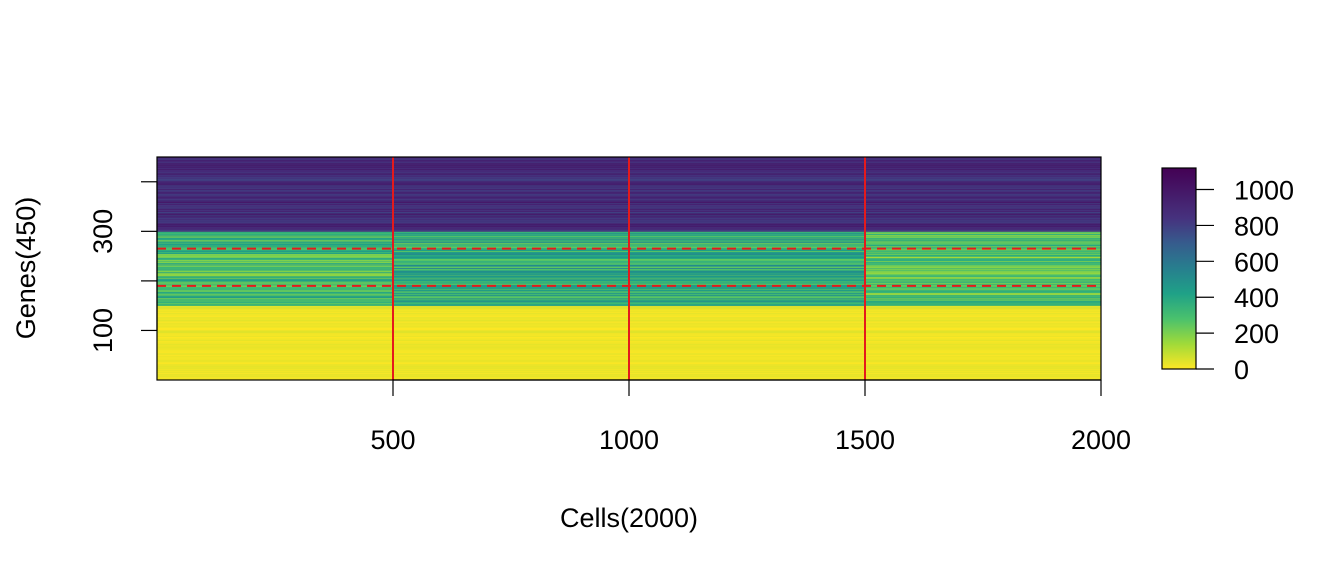  I want to click on x-tick-label: 1000, so click(629, 440).